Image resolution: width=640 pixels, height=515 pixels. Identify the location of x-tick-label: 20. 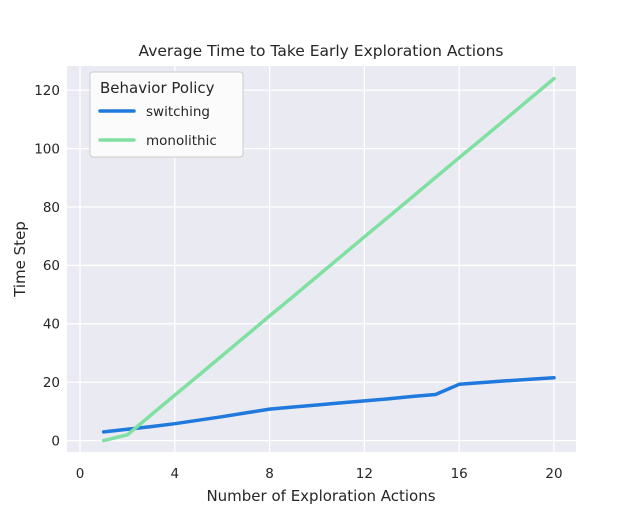
(553, 474).